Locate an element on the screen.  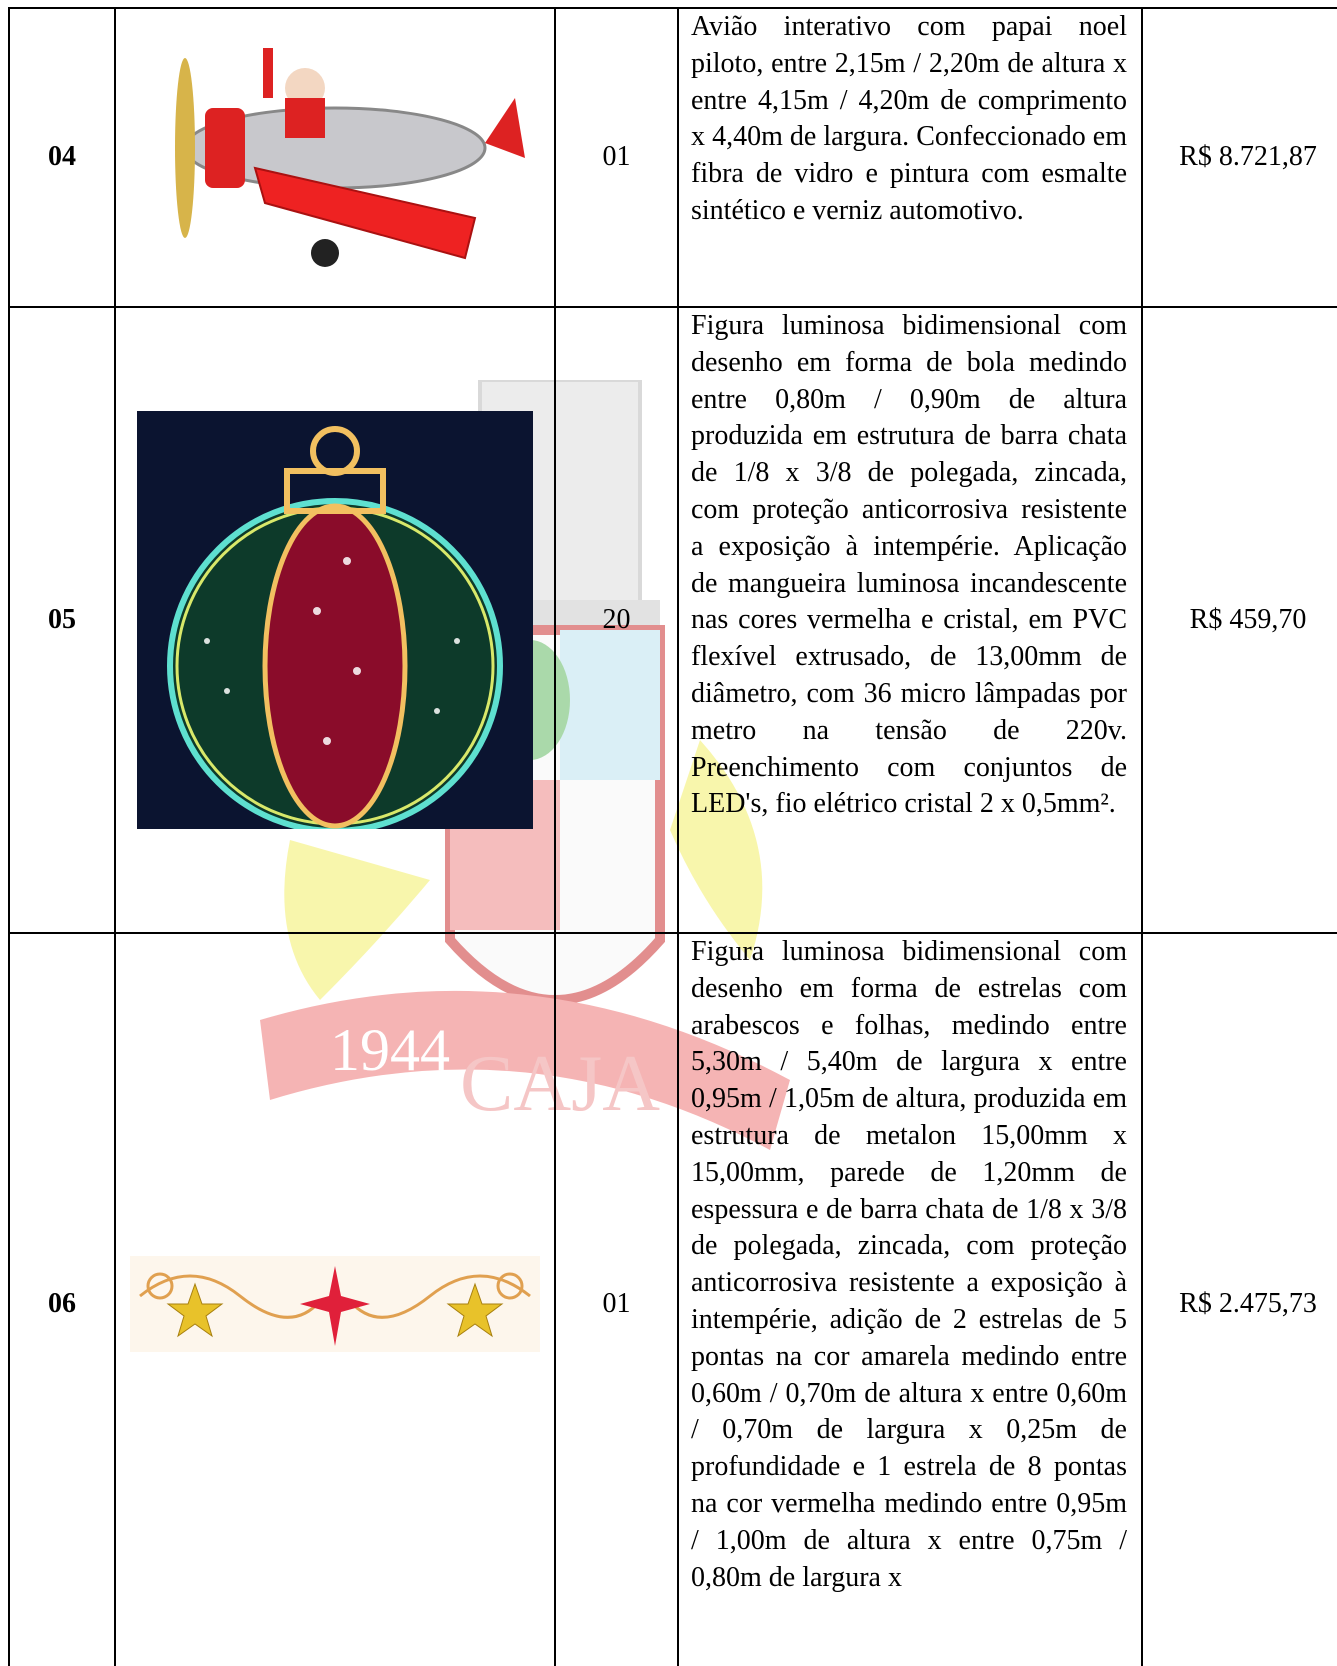
price: R$ 459,70 is located at coordinates (1239, 620).